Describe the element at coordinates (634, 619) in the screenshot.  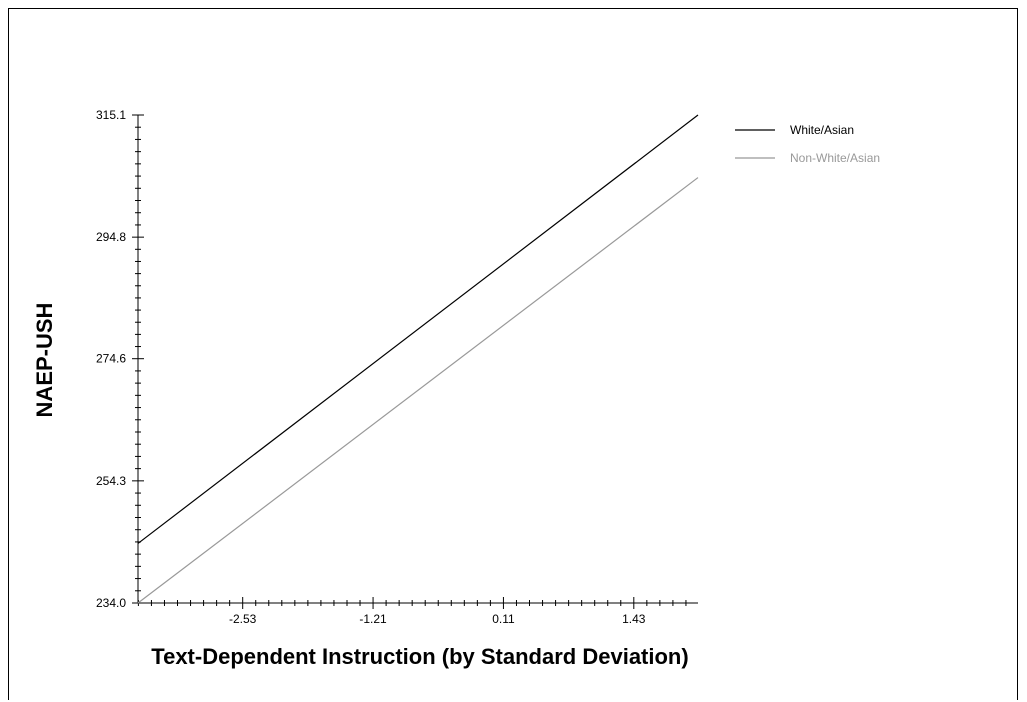
I see `x-tick-label: 1.43` at that location.